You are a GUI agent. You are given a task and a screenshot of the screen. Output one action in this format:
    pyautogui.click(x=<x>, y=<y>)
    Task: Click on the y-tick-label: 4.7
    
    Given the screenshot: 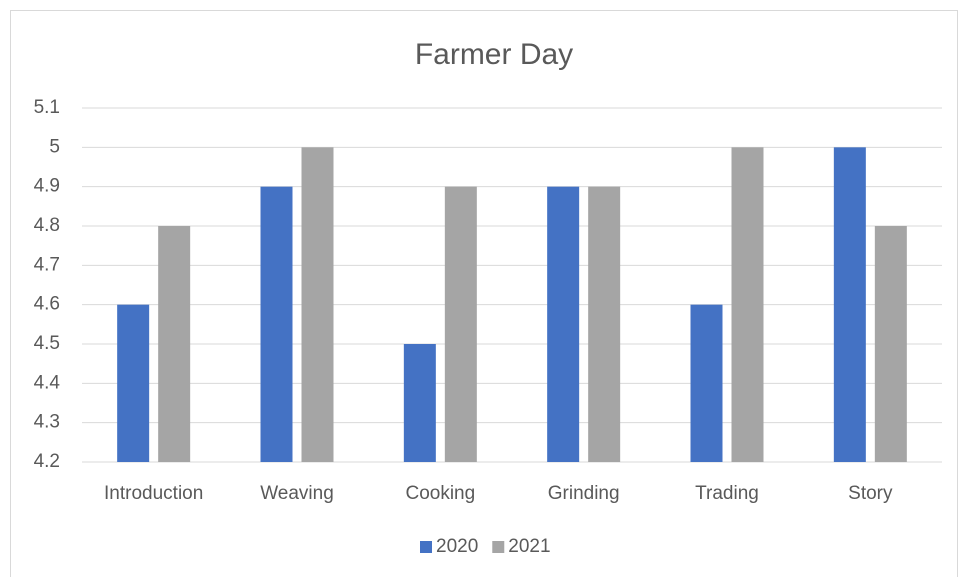 What is the action you would take?
    pyautogui.click(x=47, y=264)
    